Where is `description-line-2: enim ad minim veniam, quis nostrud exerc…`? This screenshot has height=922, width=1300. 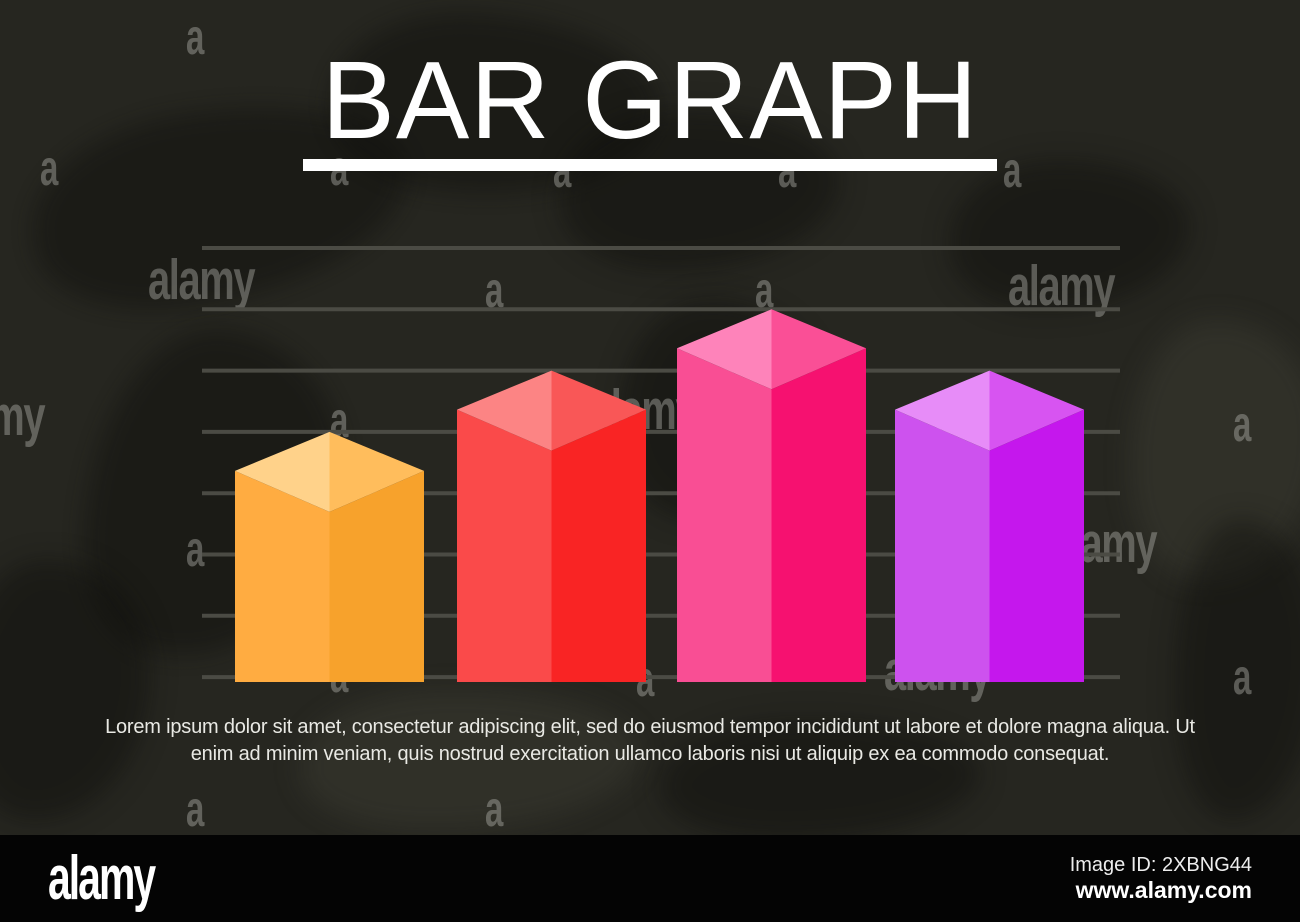 description-line-2: enim ad minim veniam, quis nostrud exerc… is located at coordinates (650, 754).